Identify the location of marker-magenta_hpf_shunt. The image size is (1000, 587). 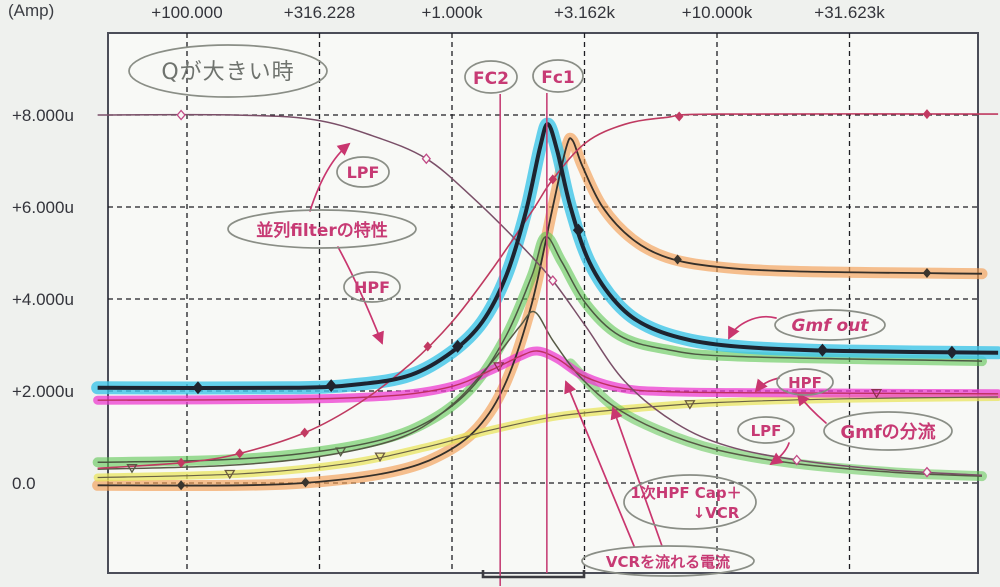
(876, 394).